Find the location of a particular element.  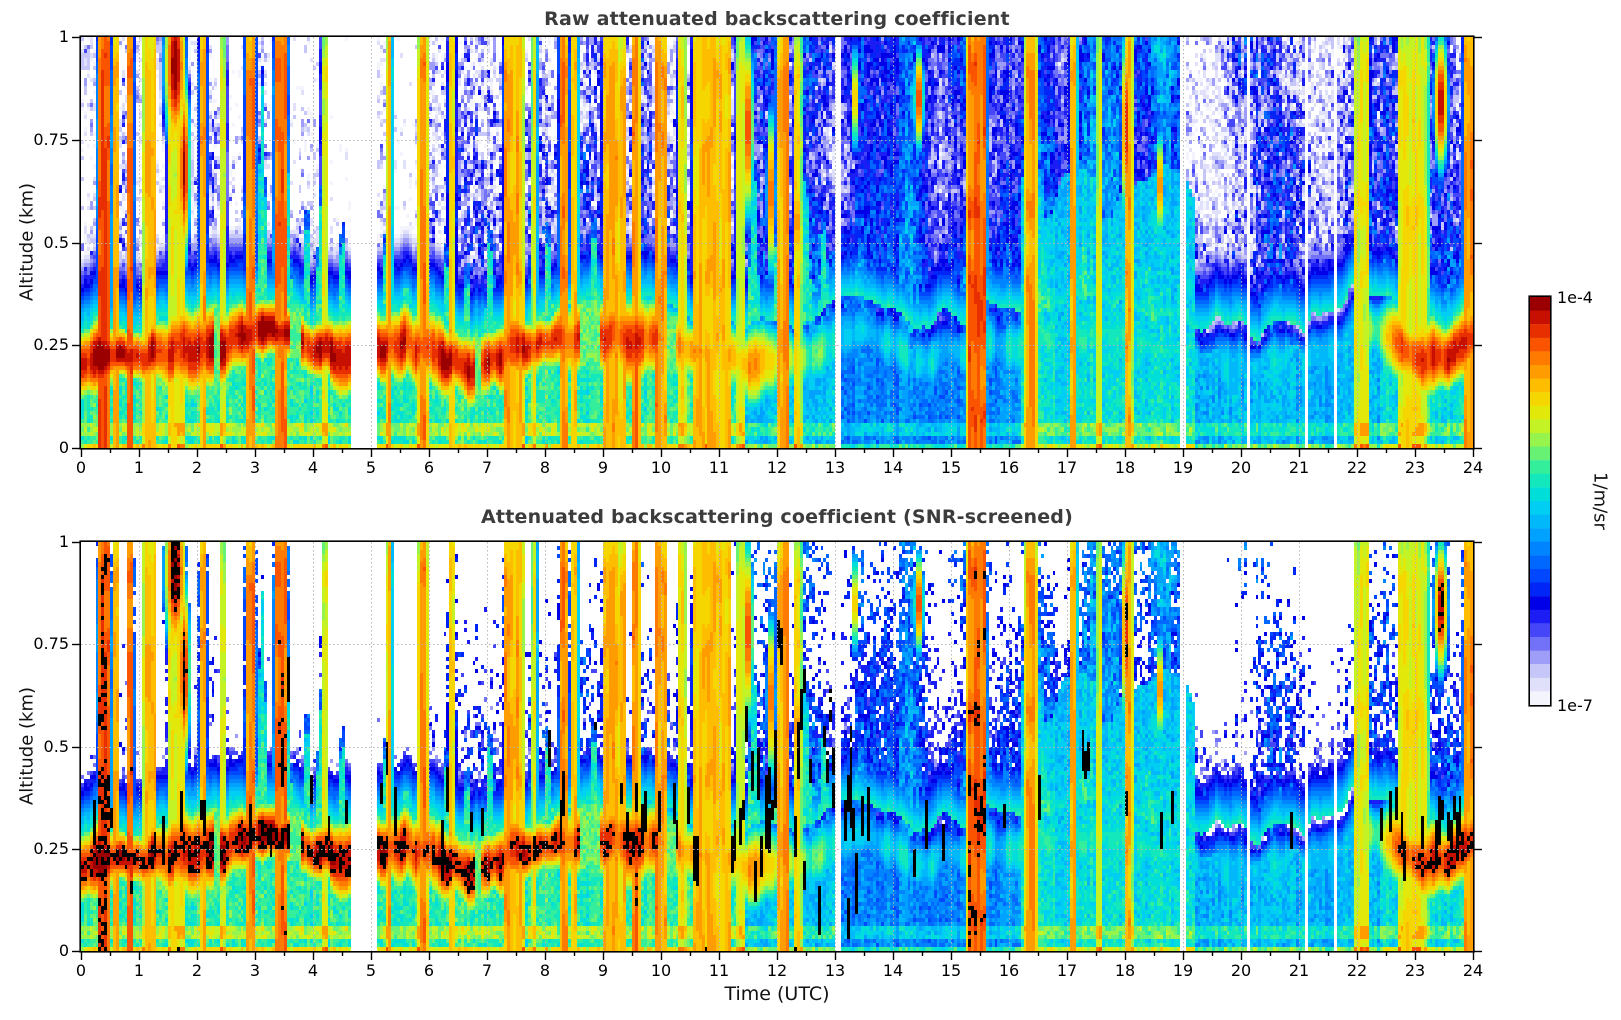

x-axis-label: Time (UTC) is located at coordinates (777, 994).